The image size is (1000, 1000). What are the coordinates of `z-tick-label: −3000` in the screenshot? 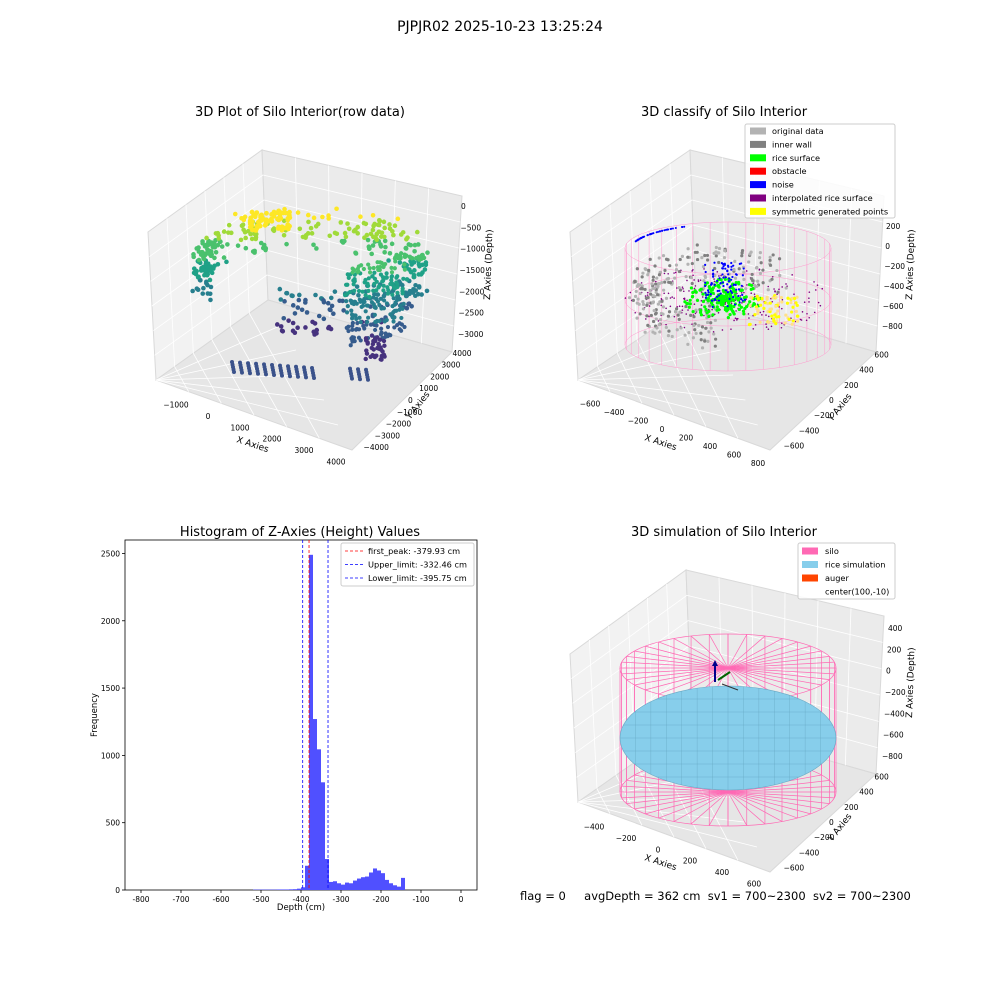 It's located at (471, 334).